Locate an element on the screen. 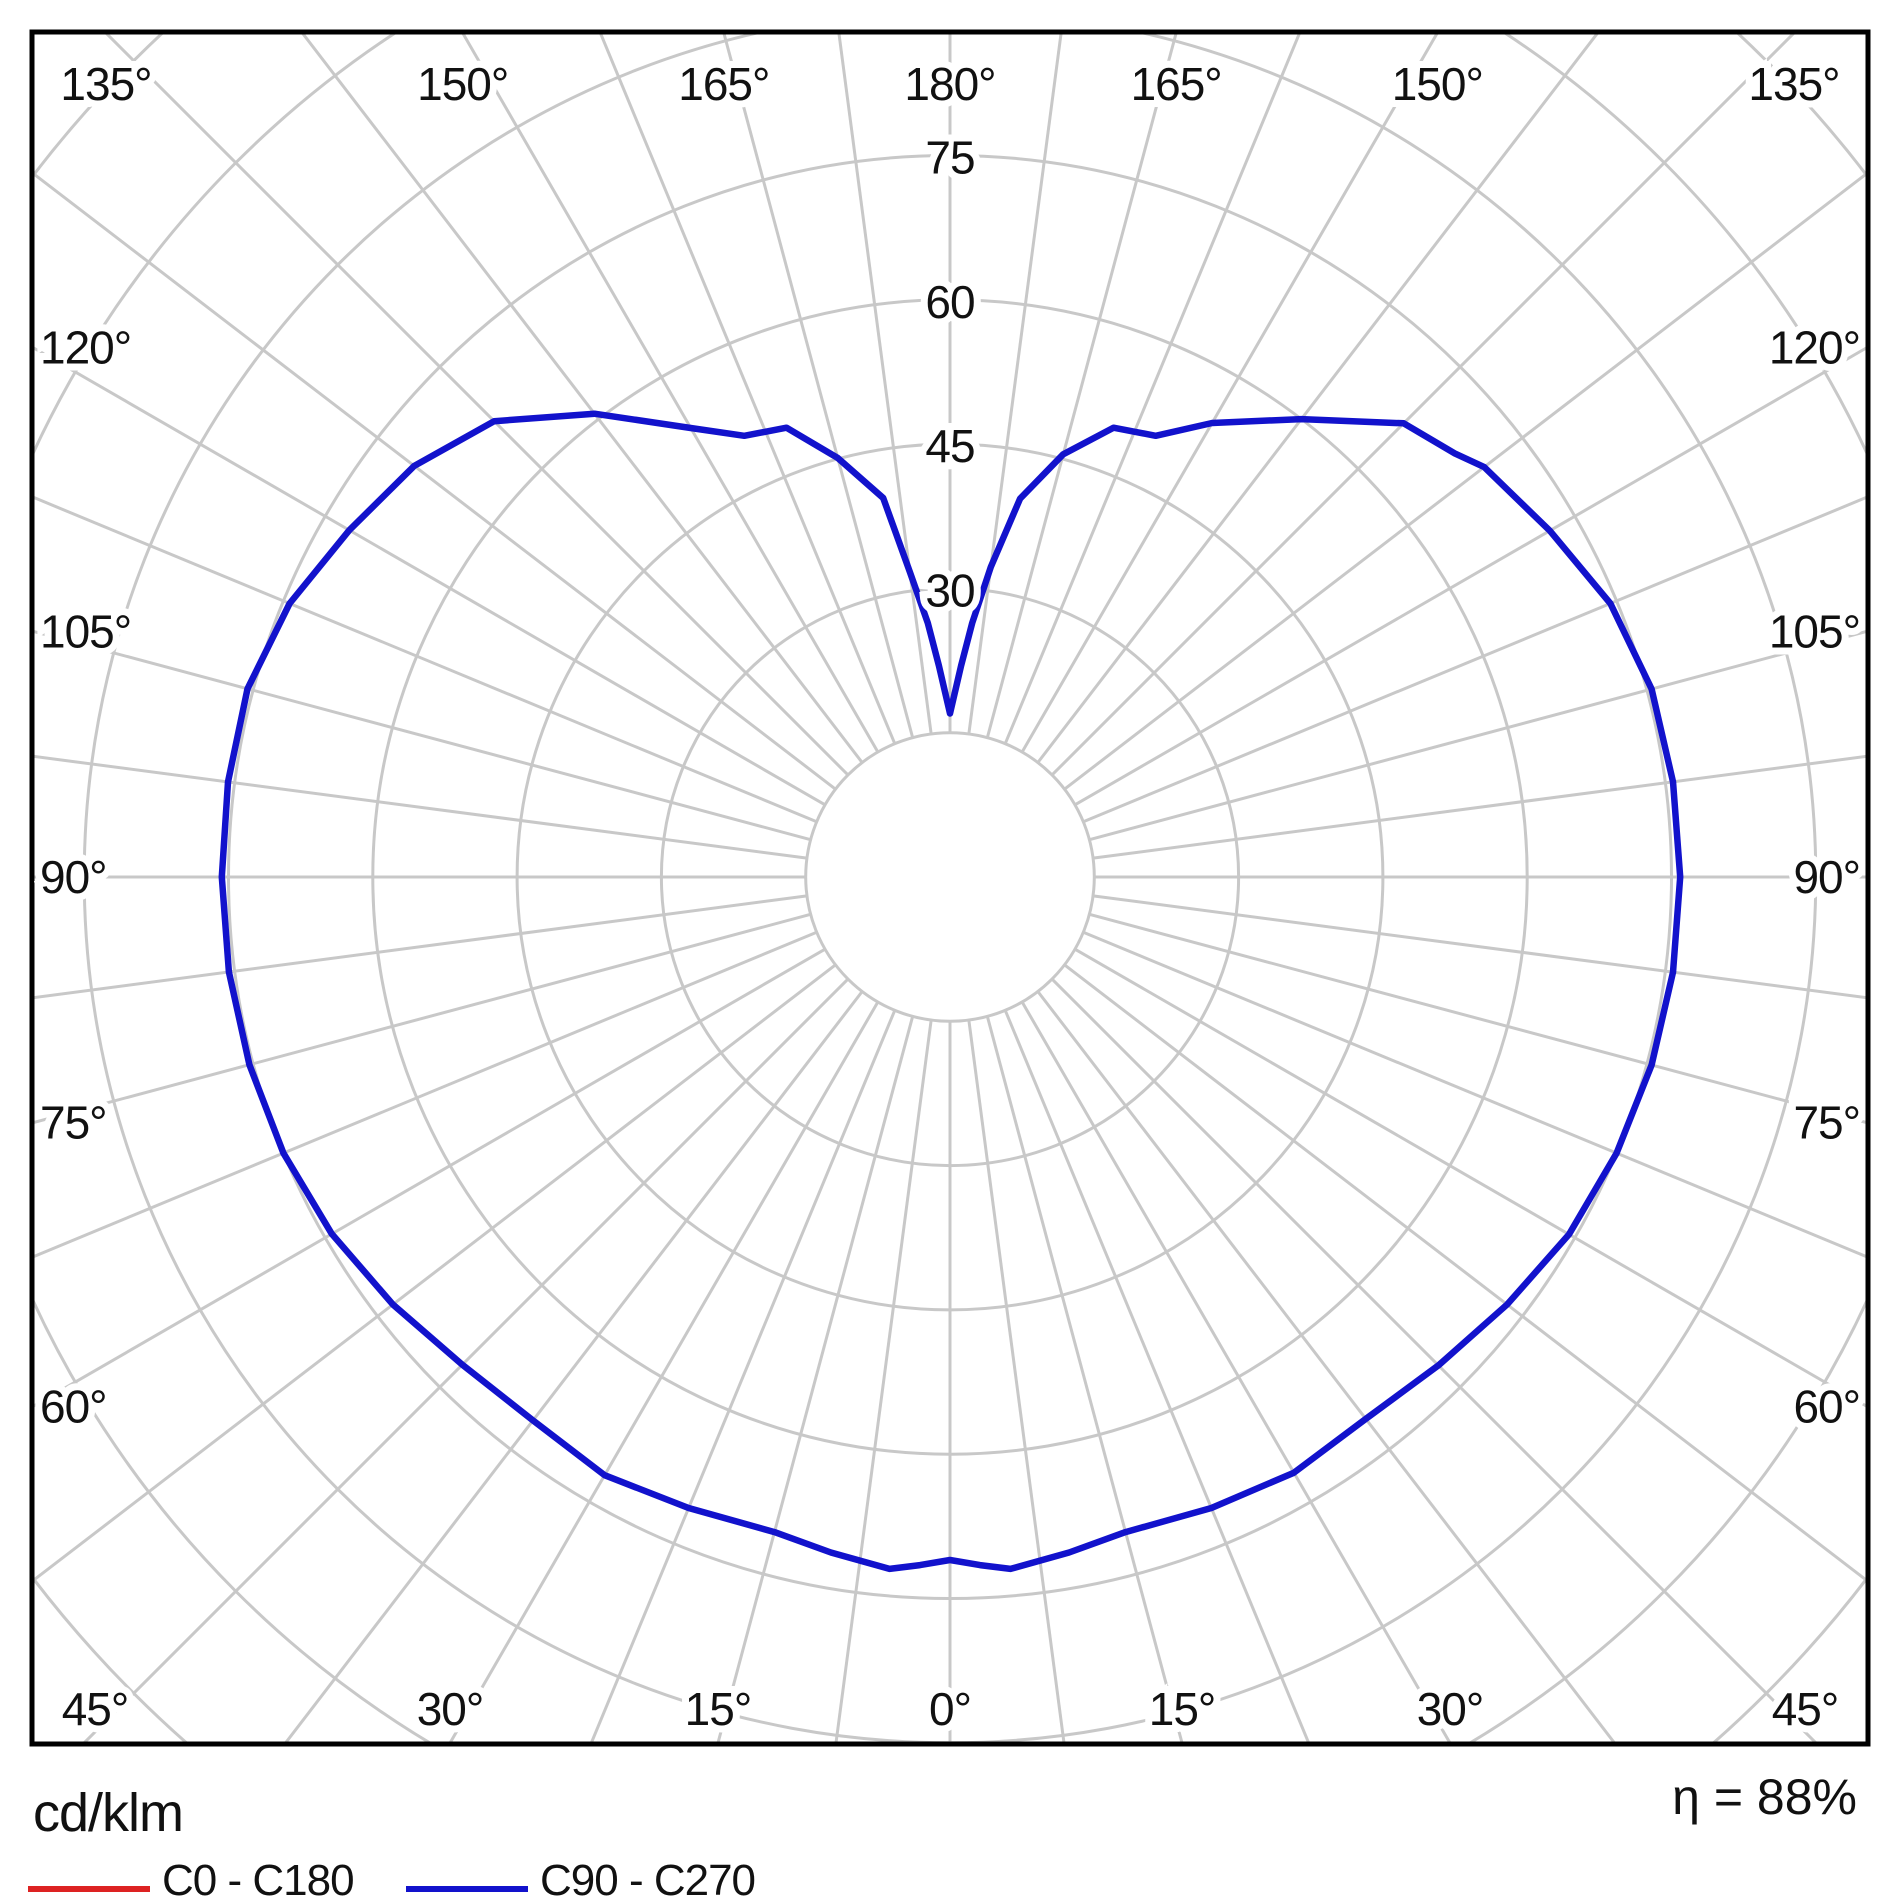 This screenshot has height=1900, width=1900. efficiency-label: η = 88% is located at coordinates (1764, 1797).